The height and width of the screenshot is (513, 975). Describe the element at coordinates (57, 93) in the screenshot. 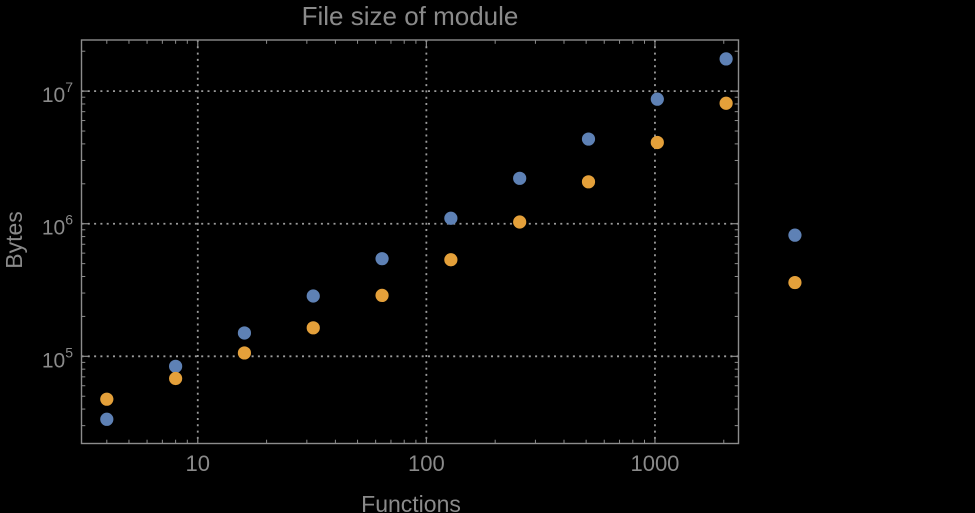

I see `y-tick-label: 10⁷` at that location.